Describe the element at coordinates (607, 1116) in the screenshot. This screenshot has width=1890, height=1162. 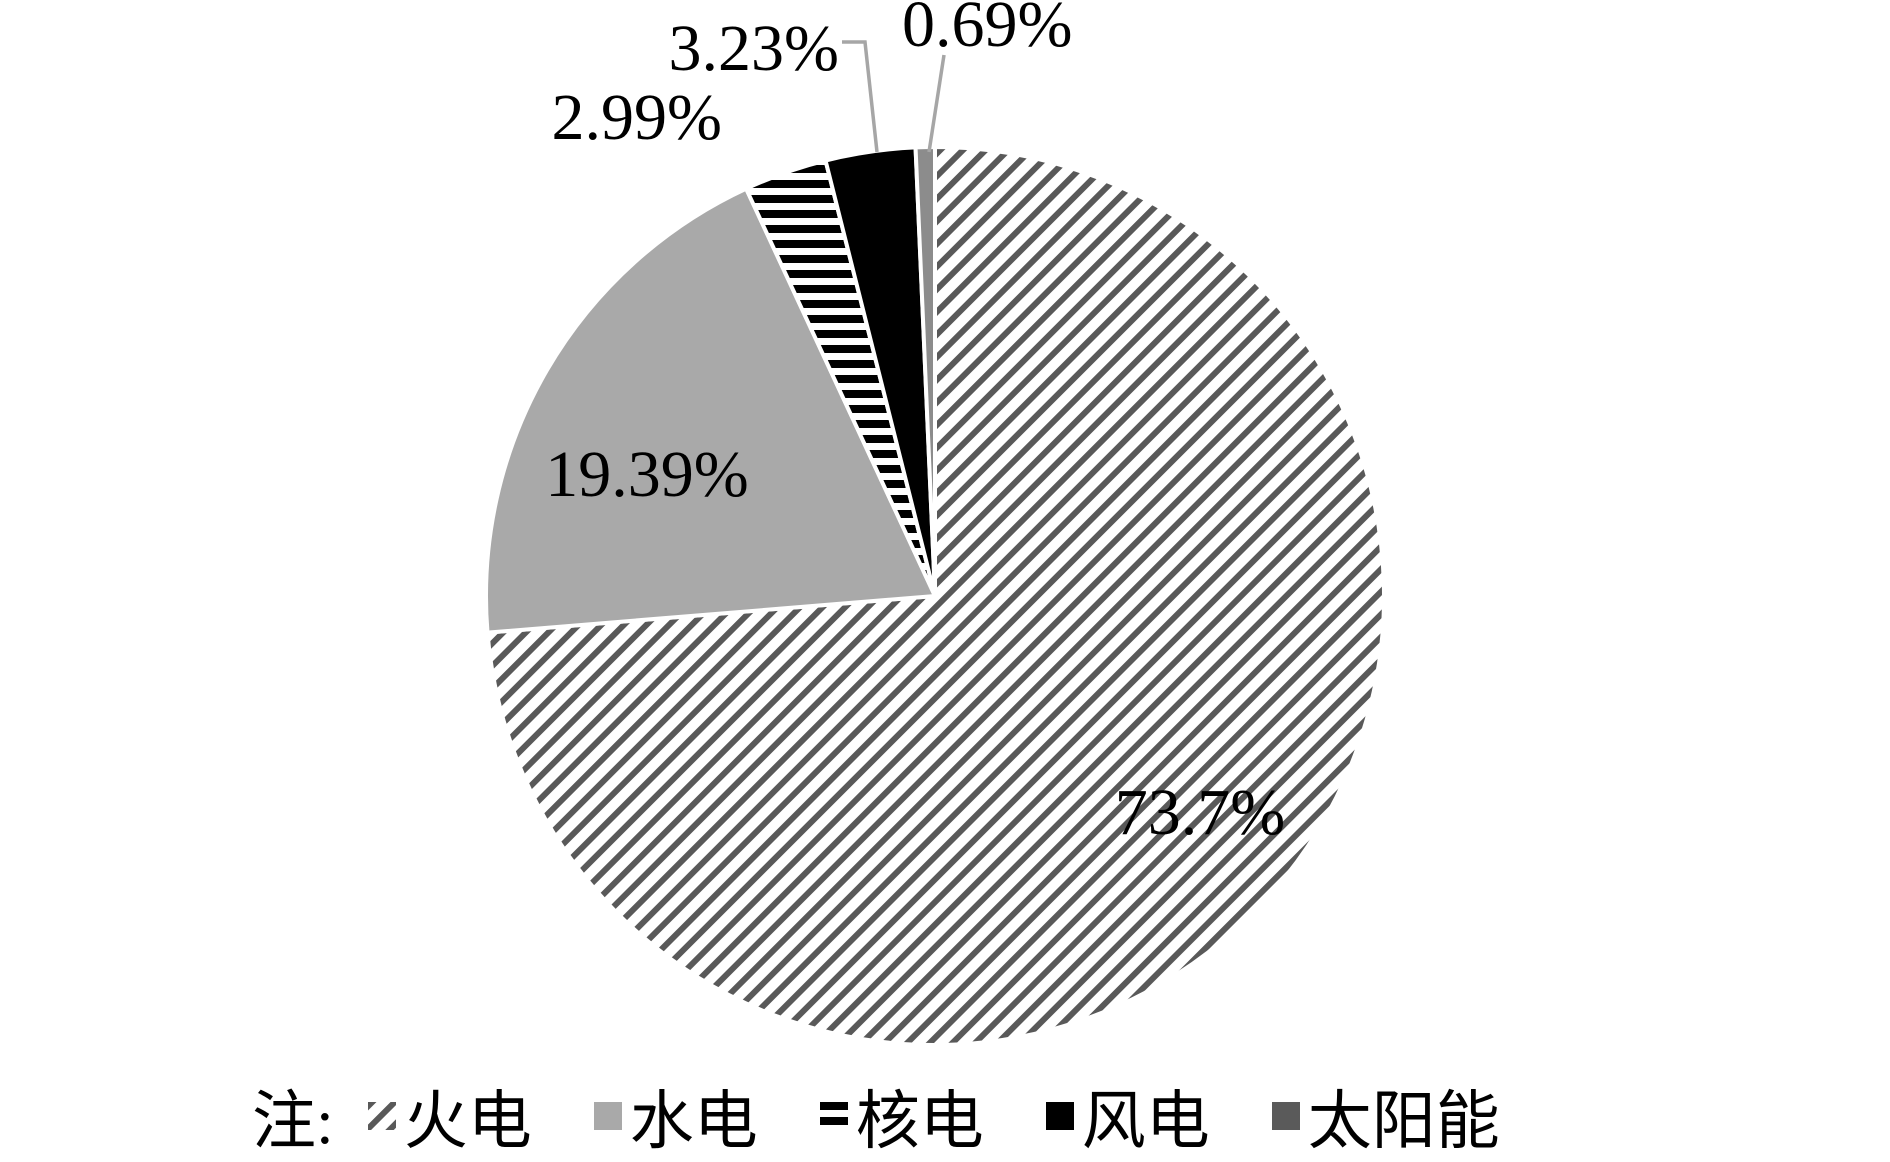
I see `legend-swatch-hydro-icon` at that location.